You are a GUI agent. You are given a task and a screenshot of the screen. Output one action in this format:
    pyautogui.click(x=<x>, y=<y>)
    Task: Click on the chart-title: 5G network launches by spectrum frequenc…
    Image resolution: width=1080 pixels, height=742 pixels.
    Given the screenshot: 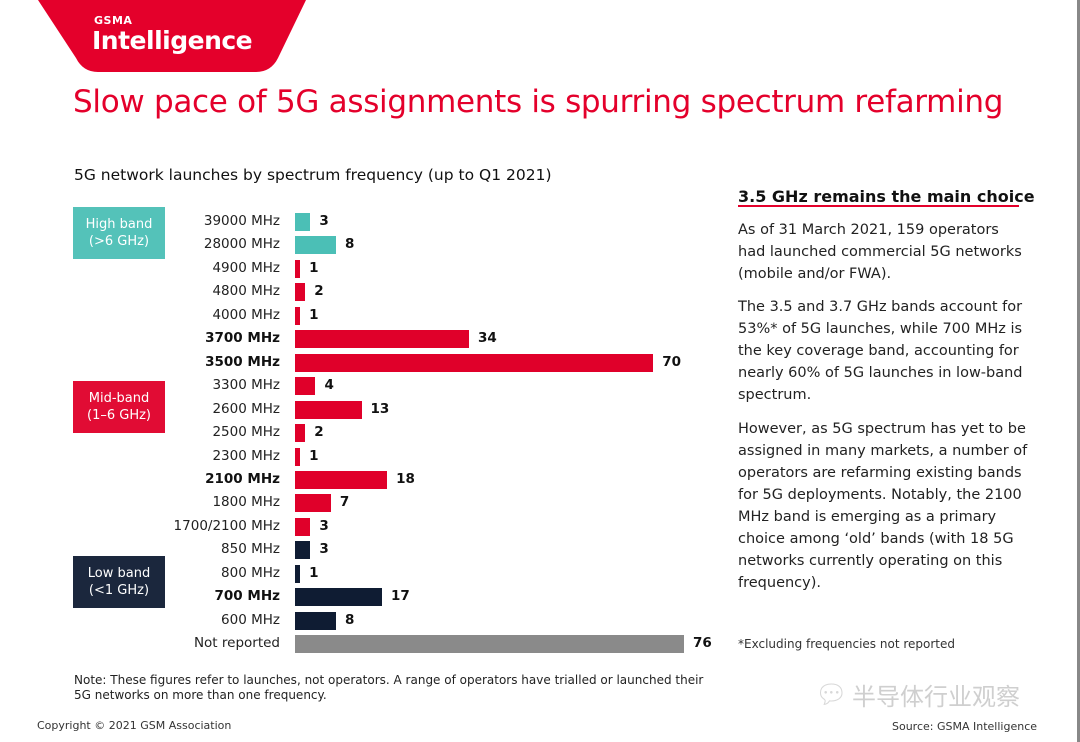 What is the action you would take?
    pyautogui.click(x=313, y=175)
    